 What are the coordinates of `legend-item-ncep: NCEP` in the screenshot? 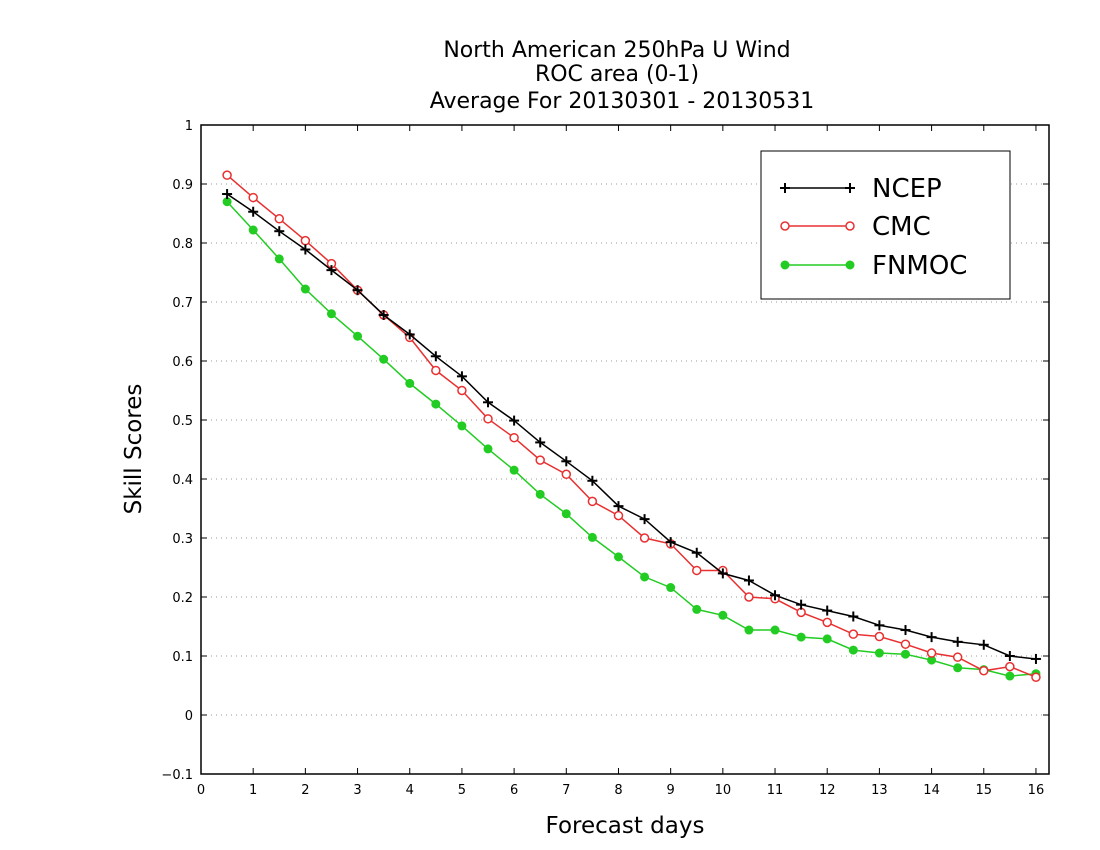 It's located at (861, 189).